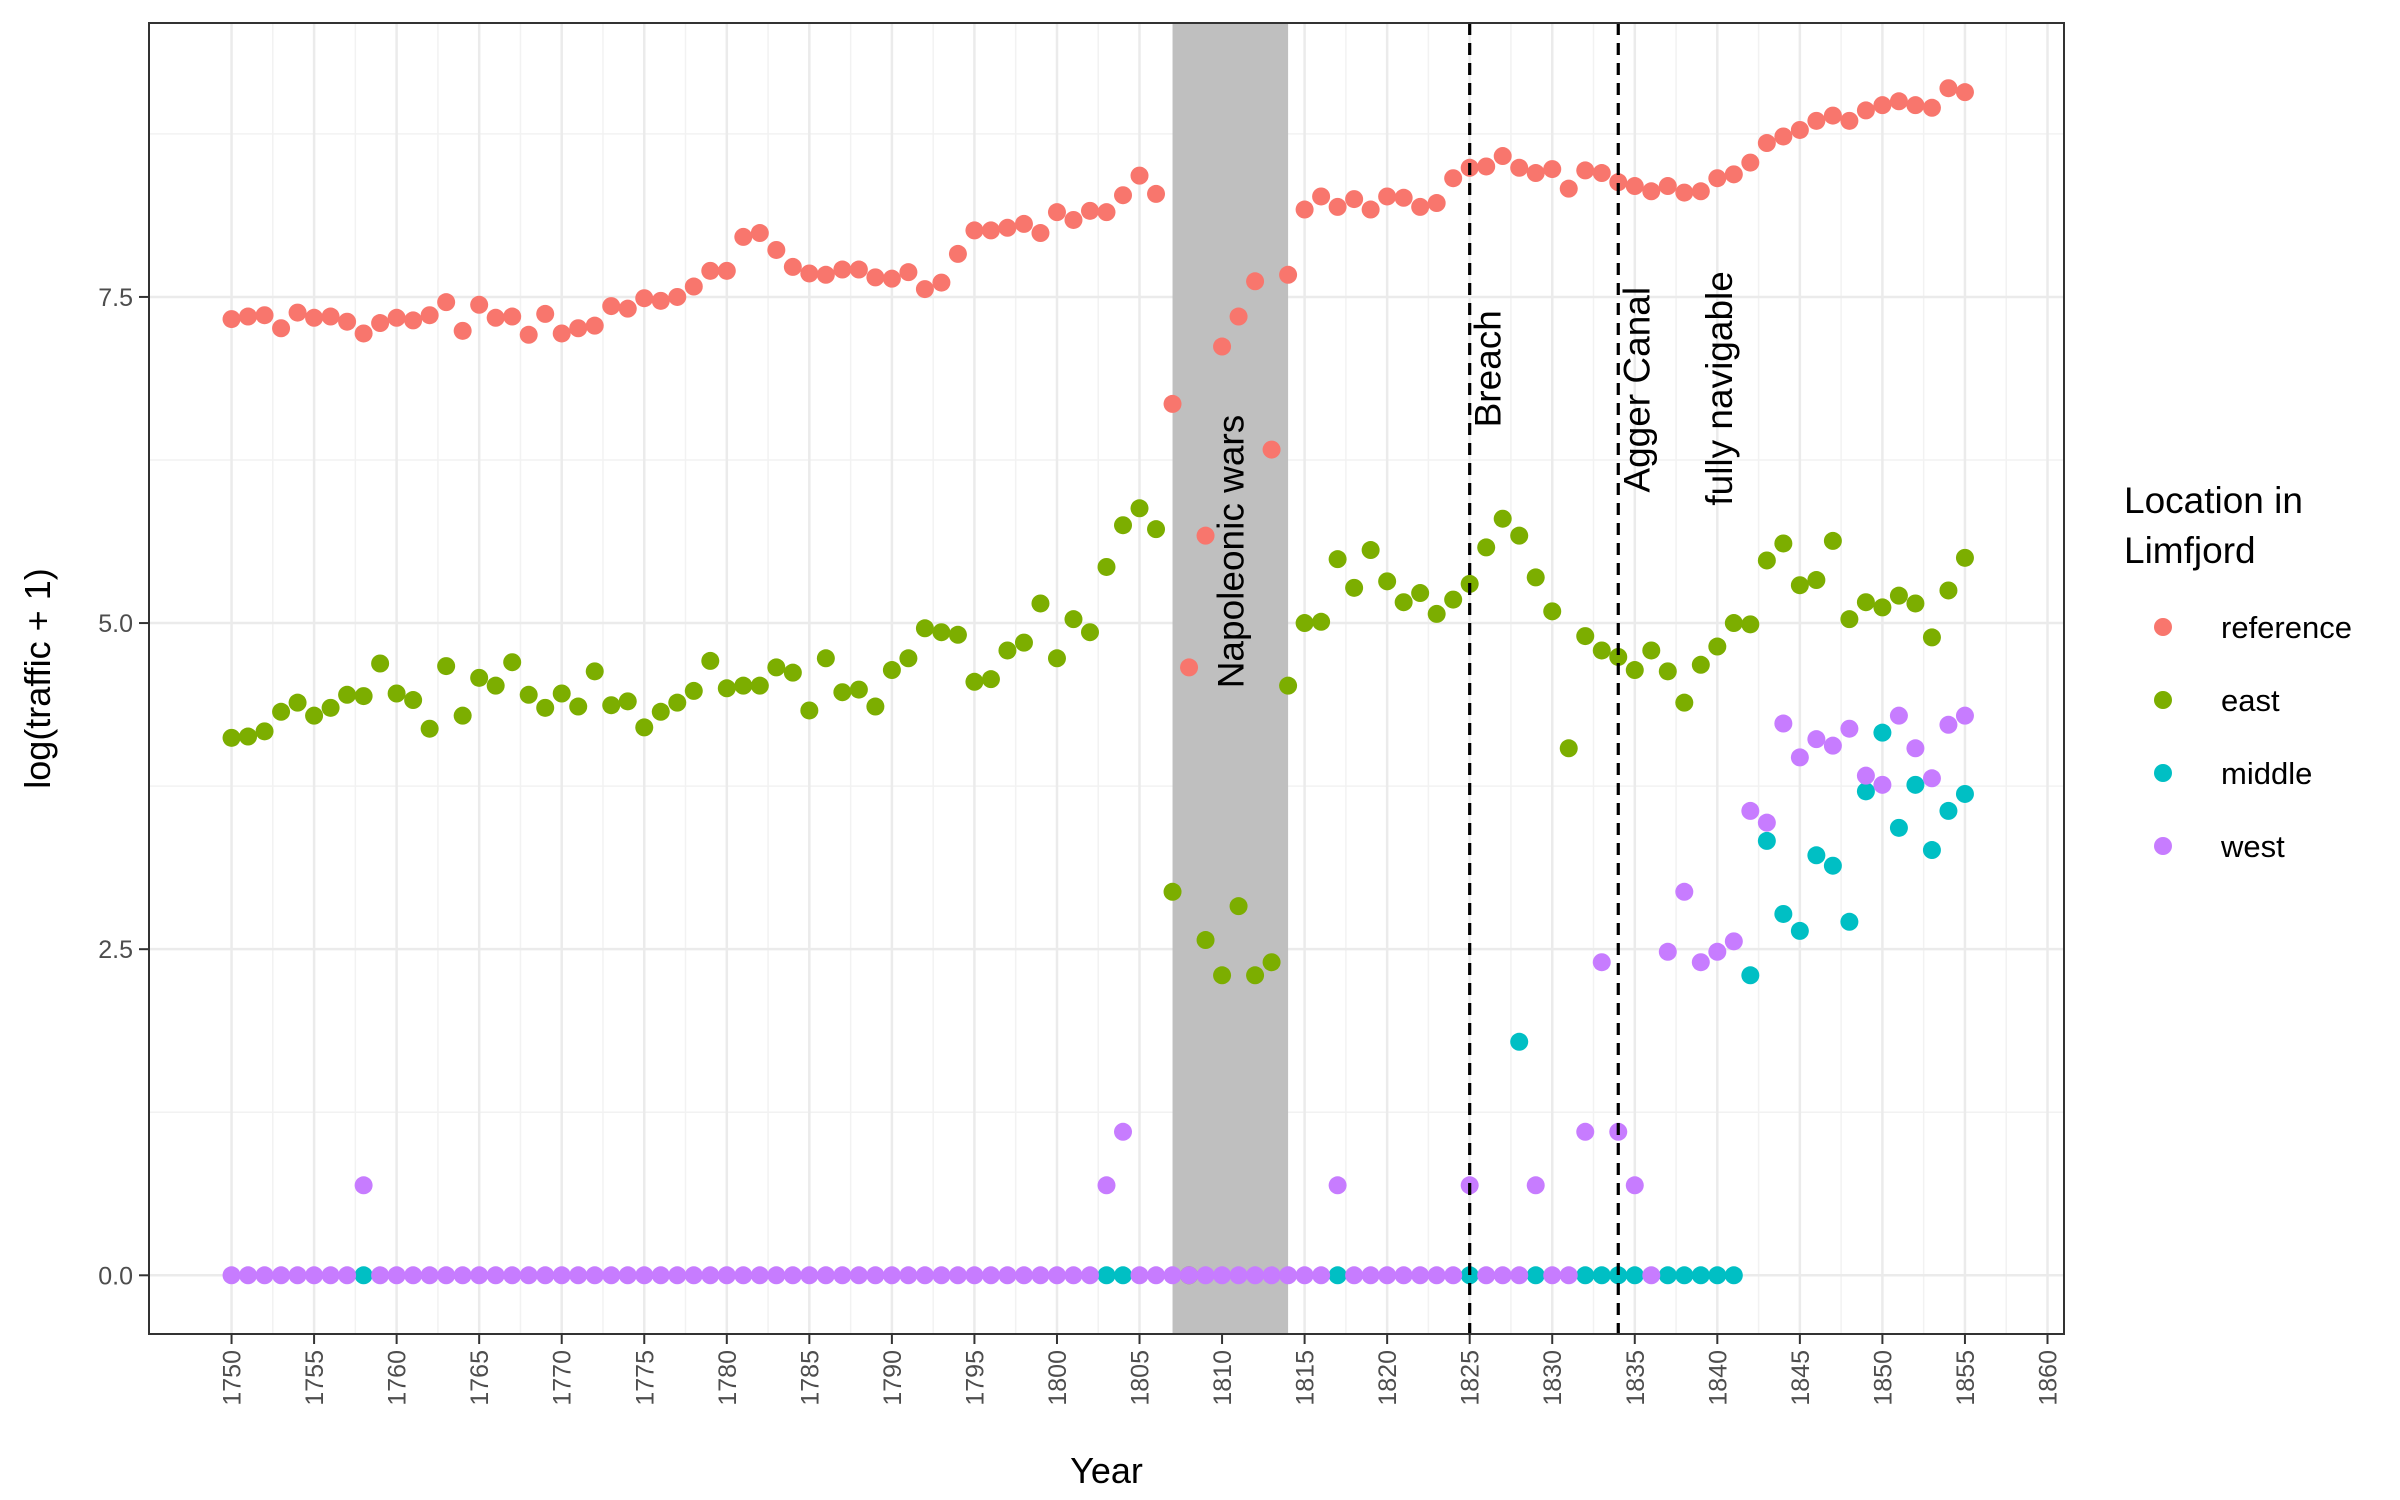 This screenshot has width=2400, height=1500. I want to click on x-tick-label: 1790, so click(893, 1378).